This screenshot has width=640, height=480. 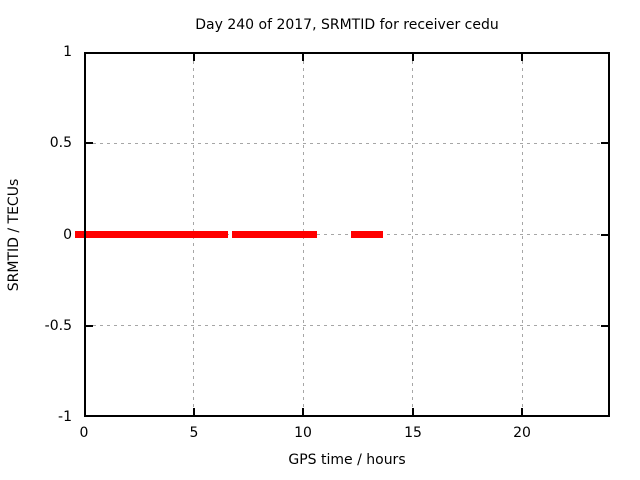 What do you see at coordinates (65, 417) in the screenshot?
I see `y-tick-label: -1` at bounding box center [65, 417].